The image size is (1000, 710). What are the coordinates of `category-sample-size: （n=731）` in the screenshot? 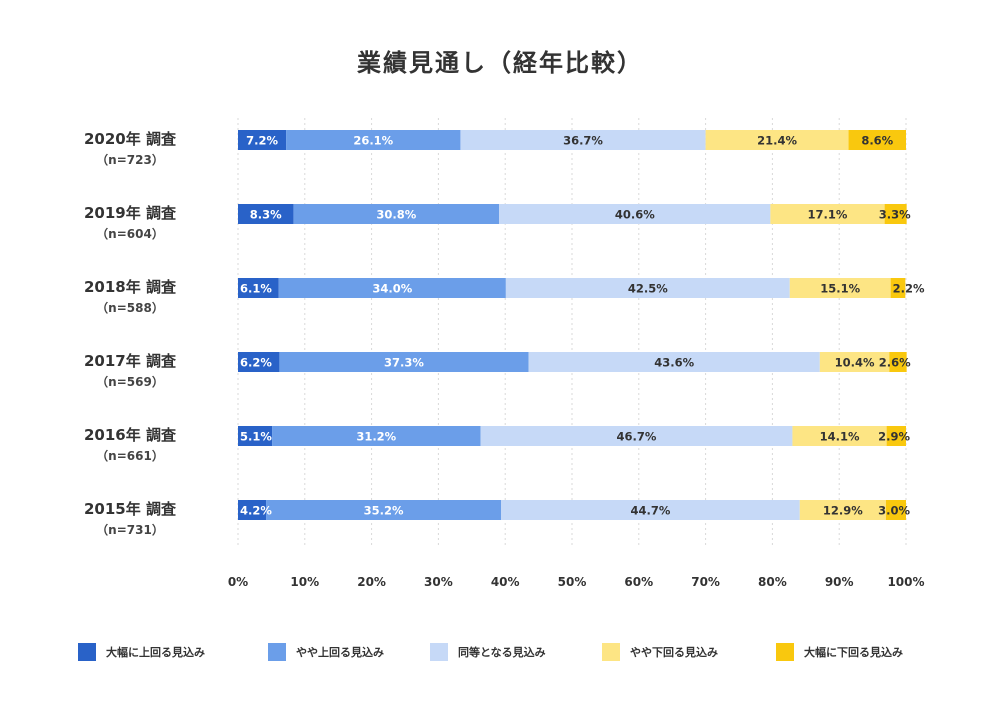 It's located at (130, 529).